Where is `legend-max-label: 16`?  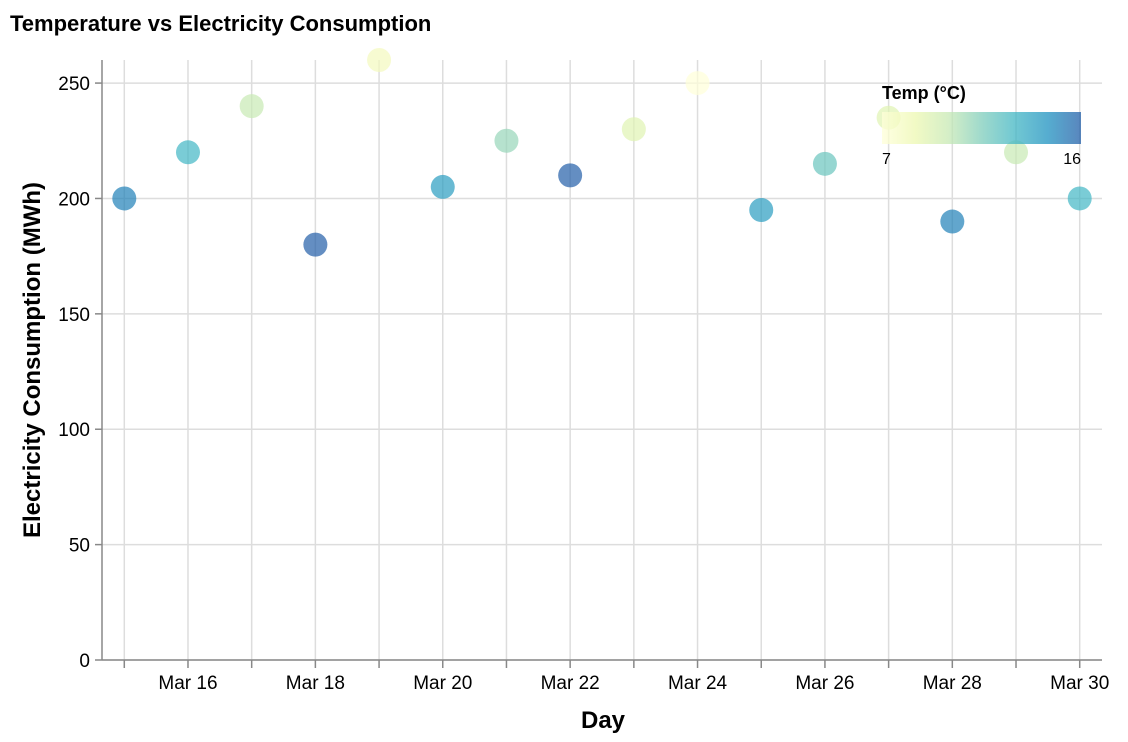 legend-max-label: 16 is located at coordinates (1072, 159).